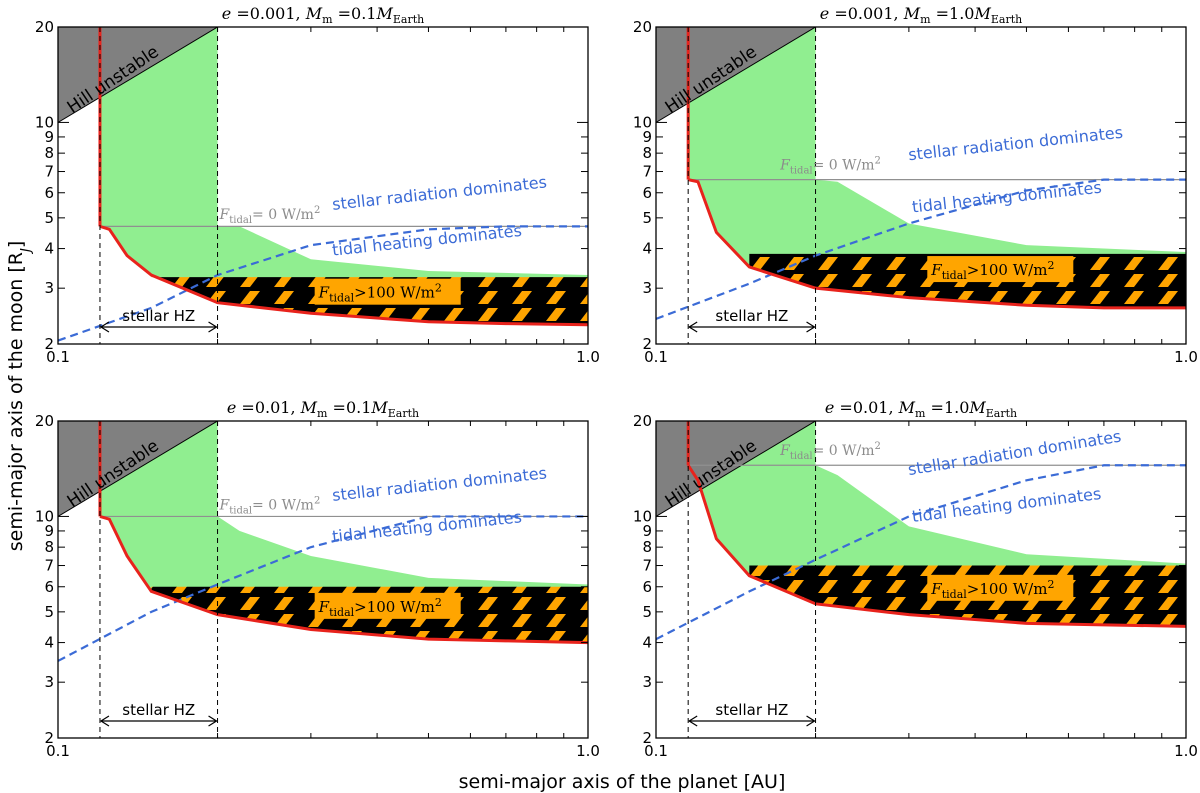 Image resolution: width=1200 pixels, height=793 pixels. What do you see at coordinates (19, 396) in the screenshot?
I see `y-axis-title: semi-major axis of the moon [RJ]` at bounding box center [19, 396].